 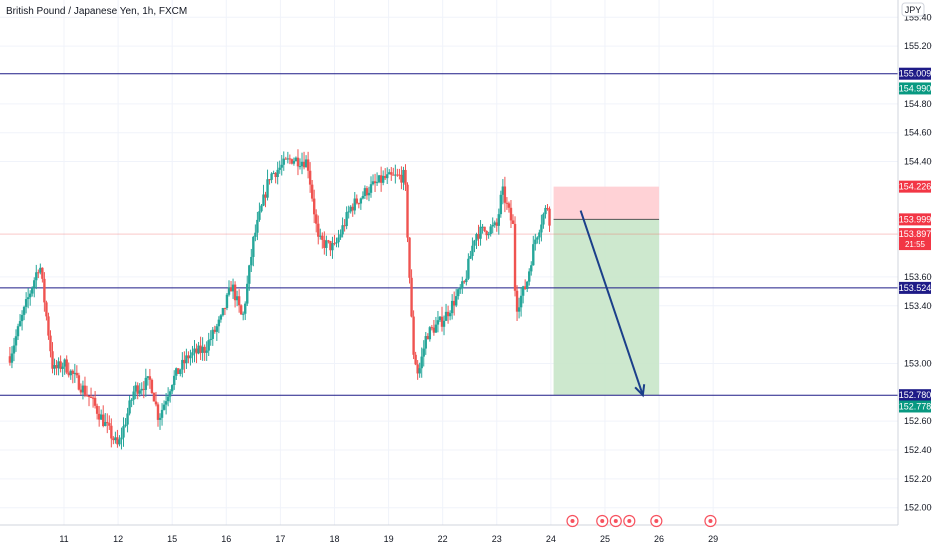 What do you see at coordinates (915, 219) in the screenshot?
I see `price-tag` at bounding box center [915, 219].